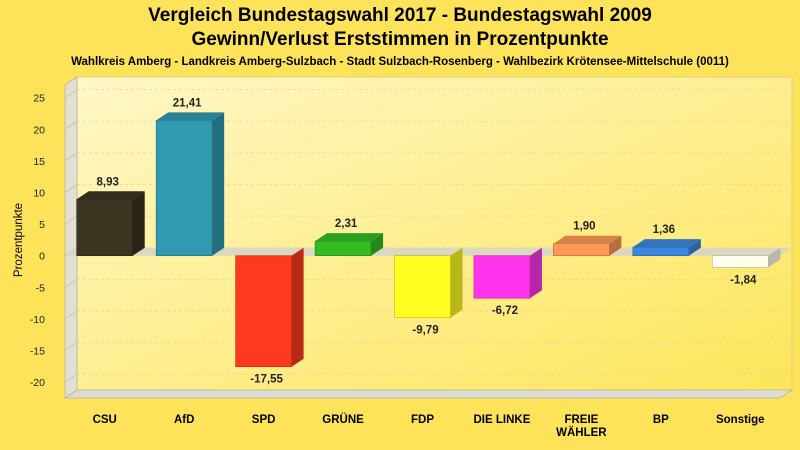 This screenshot has width=800, height=450. I want to click on x-tick-label: CSU, so click(105, 420).